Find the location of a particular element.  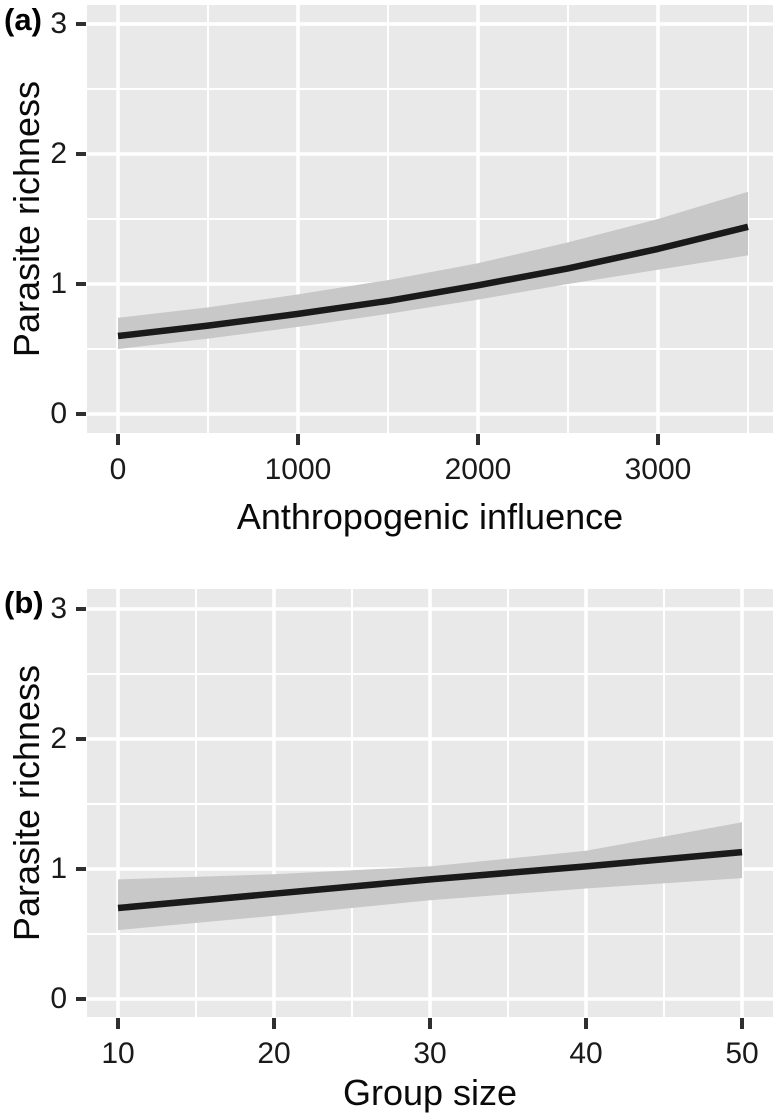

x-tick-label: 2000 is located at coordinates (478, 469).